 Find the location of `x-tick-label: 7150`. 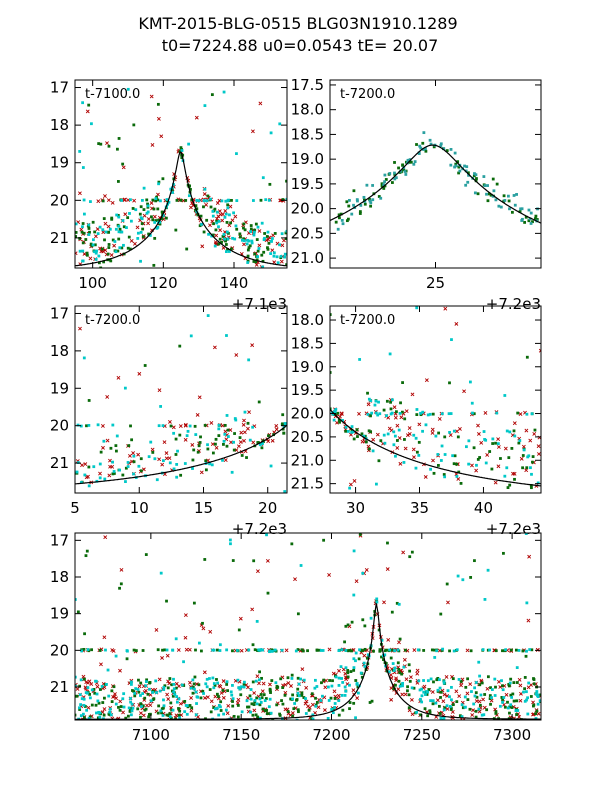

x-tick-label: 7150 is located at coordinates (241, 735).